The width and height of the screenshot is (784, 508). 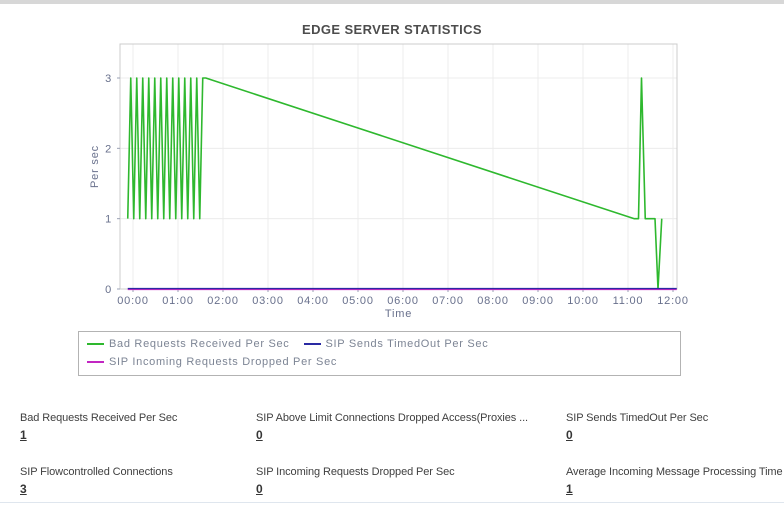 I want to click on top-border-bar, so click(x=392, y=2).